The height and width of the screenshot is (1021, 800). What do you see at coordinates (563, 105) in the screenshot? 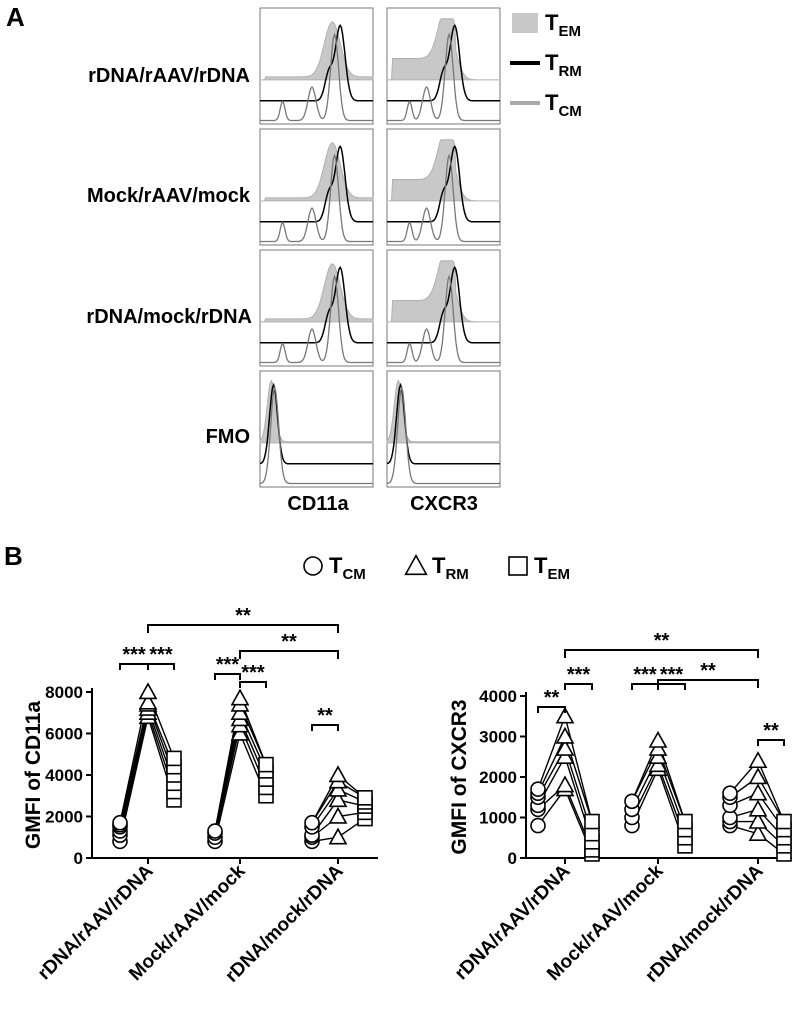
I see `legend-label: TCM` at bounding box center [563, 105].